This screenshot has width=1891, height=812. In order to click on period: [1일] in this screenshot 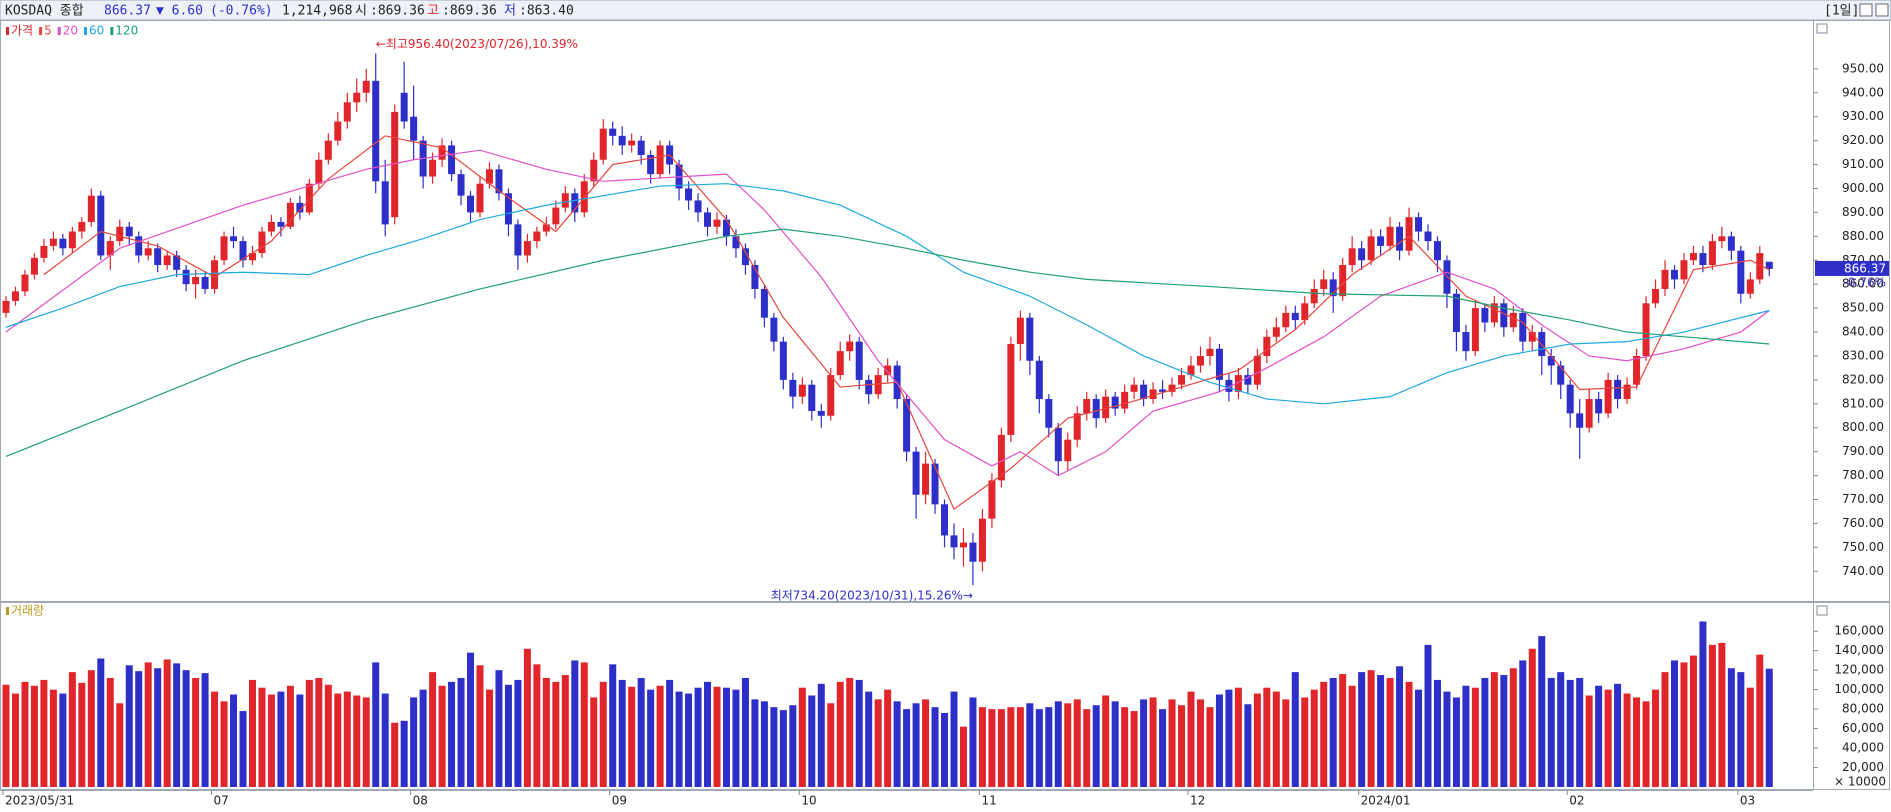, I will do `click(1841, 11)`.